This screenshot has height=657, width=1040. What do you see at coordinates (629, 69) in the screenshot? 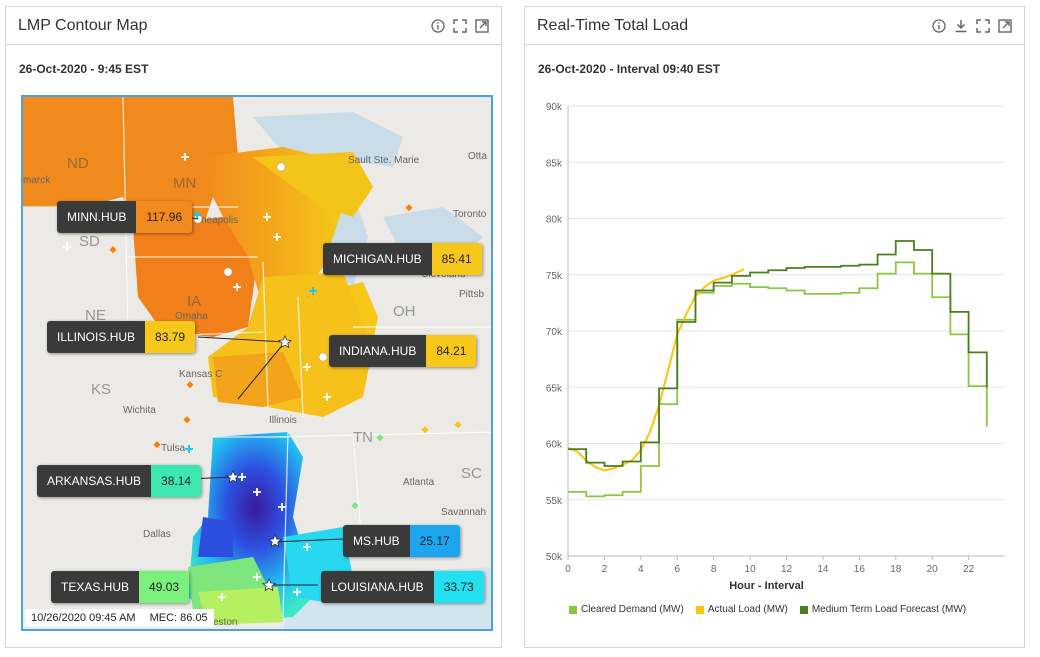
I see `chart-timestamp: 26-Oct-2020 - Interval 09:40 EST` at bounding box center [629, 69].